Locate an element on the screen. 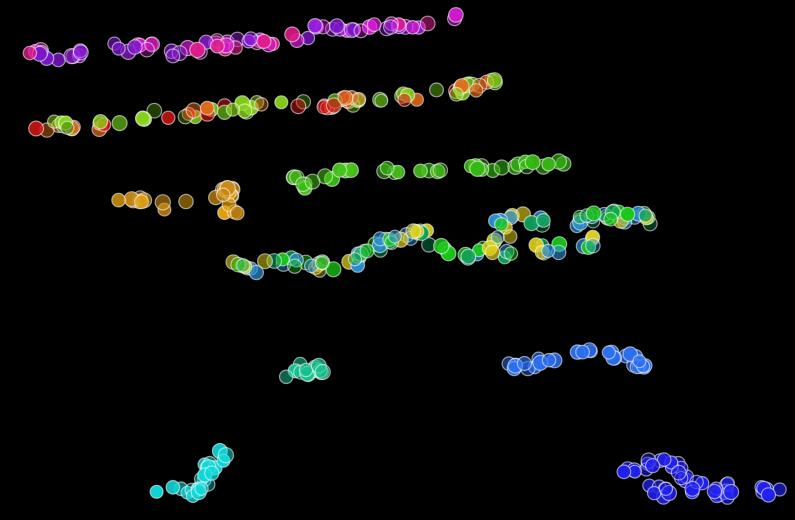  orange-red-green-trail is located at coordinates (265, 105).